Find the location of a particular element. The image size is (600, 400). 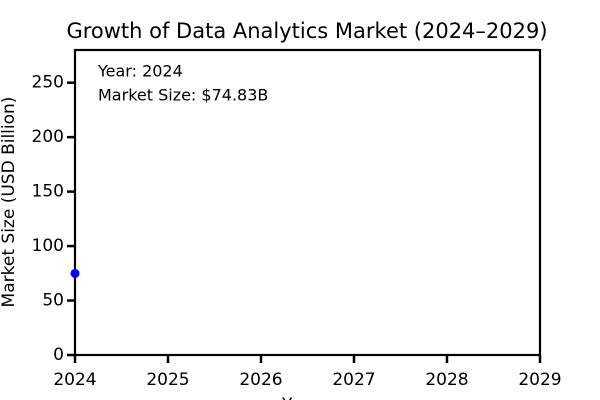

y-tick-label: 200 is located at coordinates (48, 137).